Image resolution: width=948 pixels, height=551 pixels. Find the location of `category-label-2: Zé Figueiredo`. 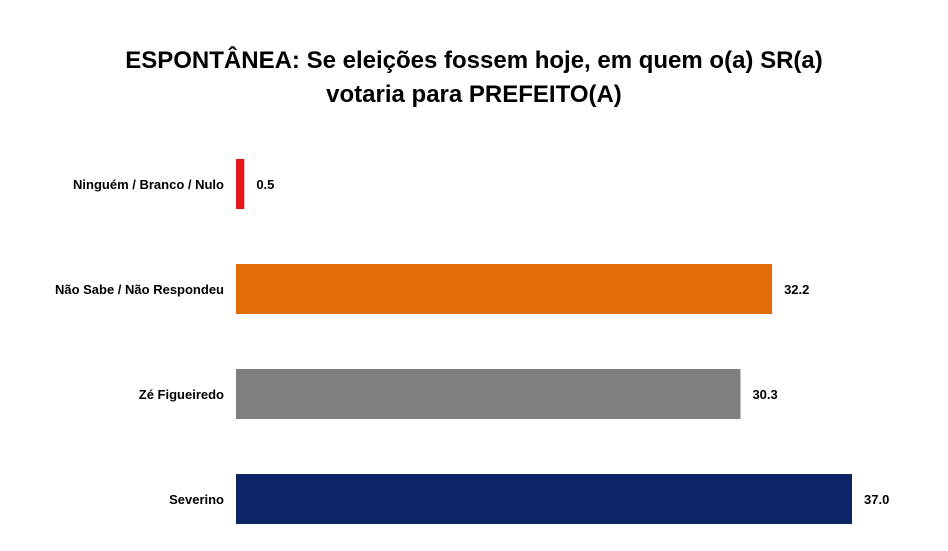

category-label-2: Zé Figueiredo is located at coordinates (181, 394).